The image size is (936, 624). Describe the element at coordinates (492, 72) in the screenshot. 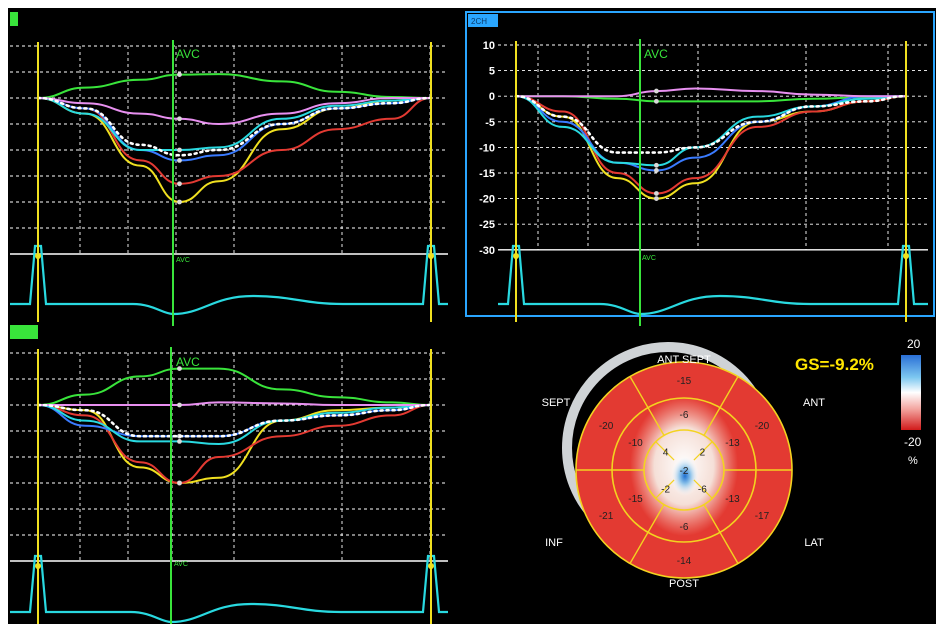

I see `y-tick-label: 5` at that location.